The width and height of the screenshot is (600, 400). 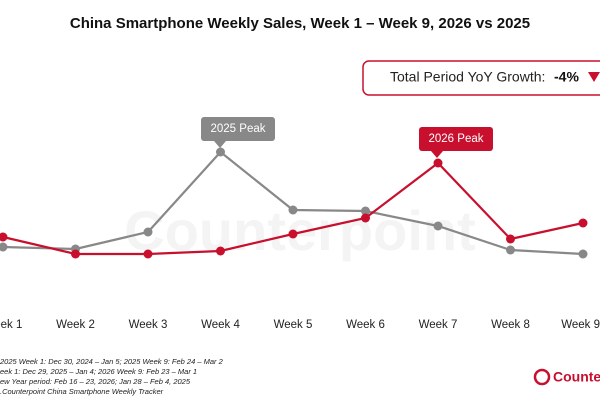 What do you see at coordinates (510, 325) in the screenshot?
I see `x-tick-label: Week 8` at bounding box center [510, 325].